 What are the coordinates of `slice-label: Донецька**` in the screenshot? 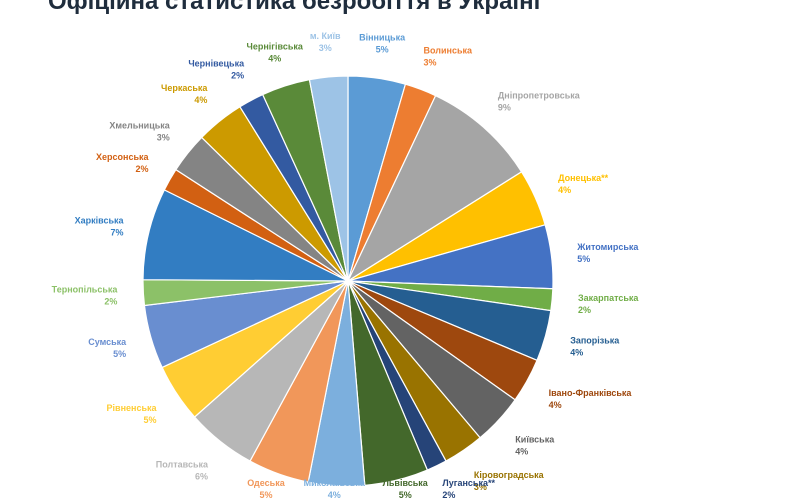 It's located at (583, 178).